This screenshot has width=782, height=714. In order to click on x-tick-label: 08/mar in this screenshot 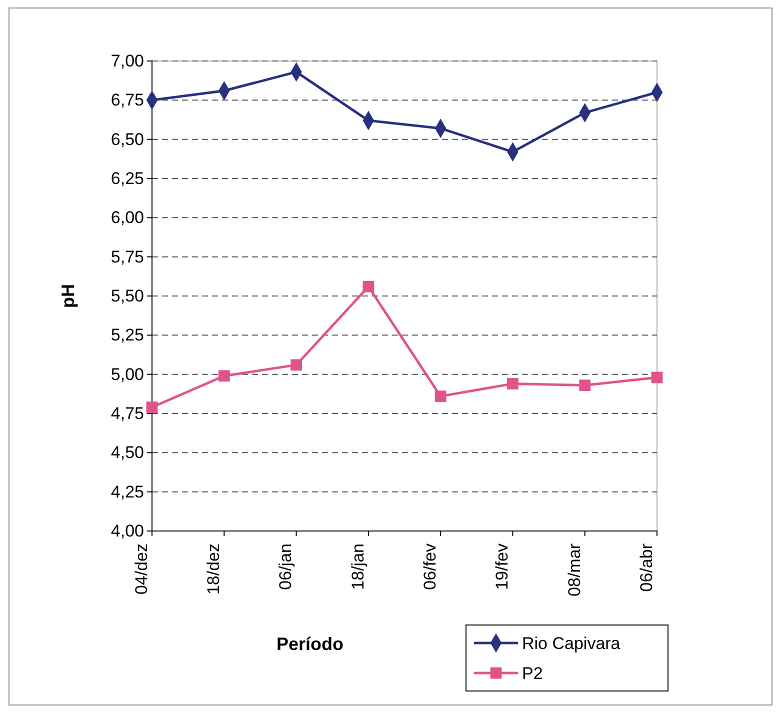, I will do `click(574, 569)`.